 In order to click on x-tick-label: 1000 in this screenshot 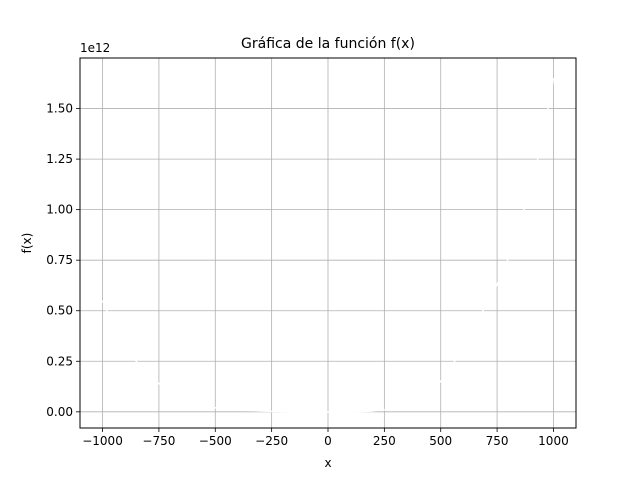, I will do `click(553, 441)`.